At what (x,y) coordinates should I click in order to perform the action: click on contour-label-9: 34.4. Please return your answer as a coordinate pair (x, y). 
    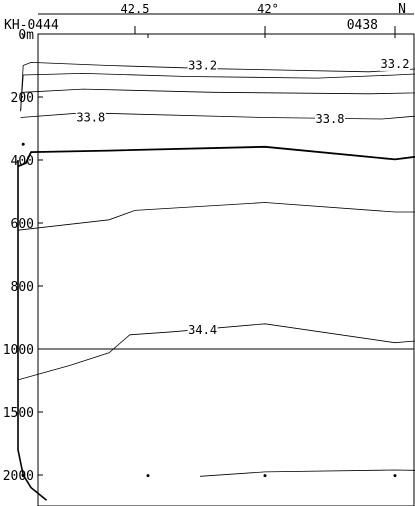
    Looking at the image, I should click on (202, 330).